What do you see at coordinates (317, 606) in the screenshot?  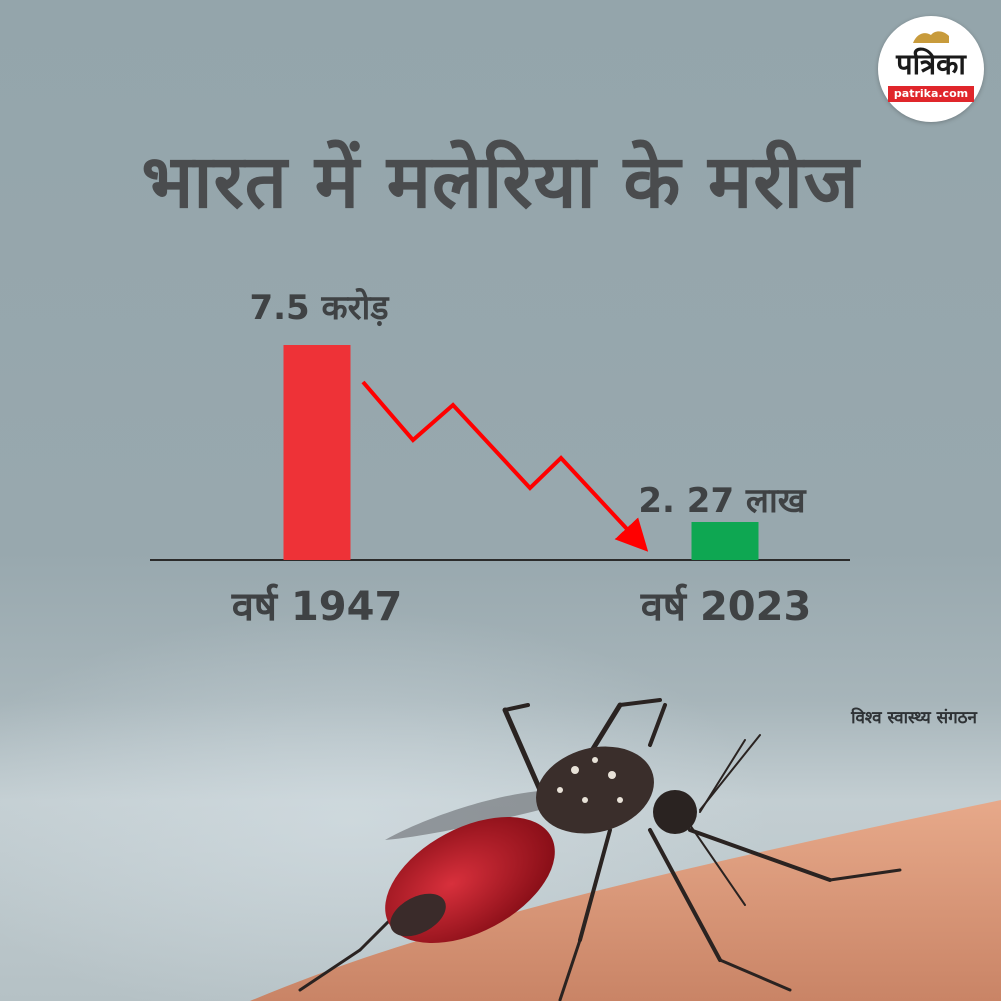 I see `category-label-1947: वर्ष 1947` at bounding box center [317, 606].